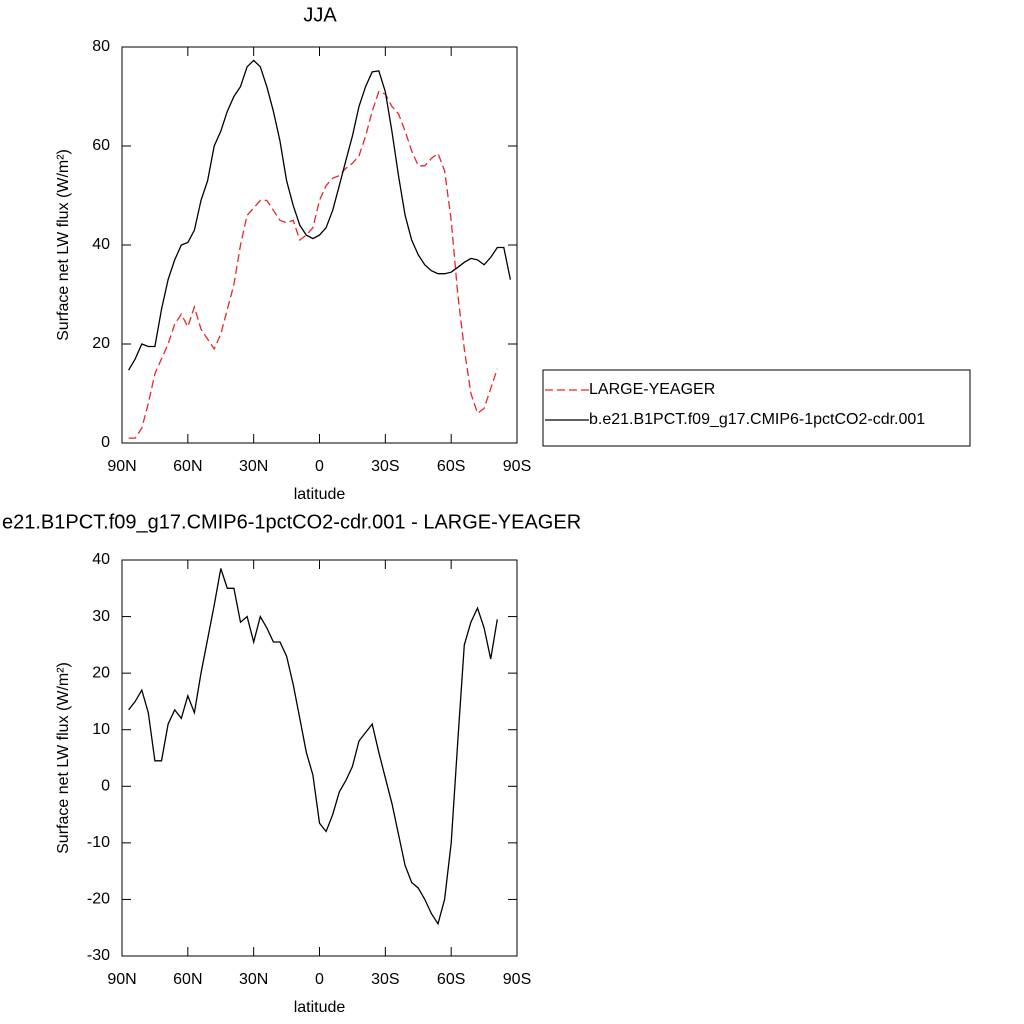  What do you see at coordinates (320, 15) in the screenshot?
I see `chart-title: JJA` at bounding box center [320, 15].